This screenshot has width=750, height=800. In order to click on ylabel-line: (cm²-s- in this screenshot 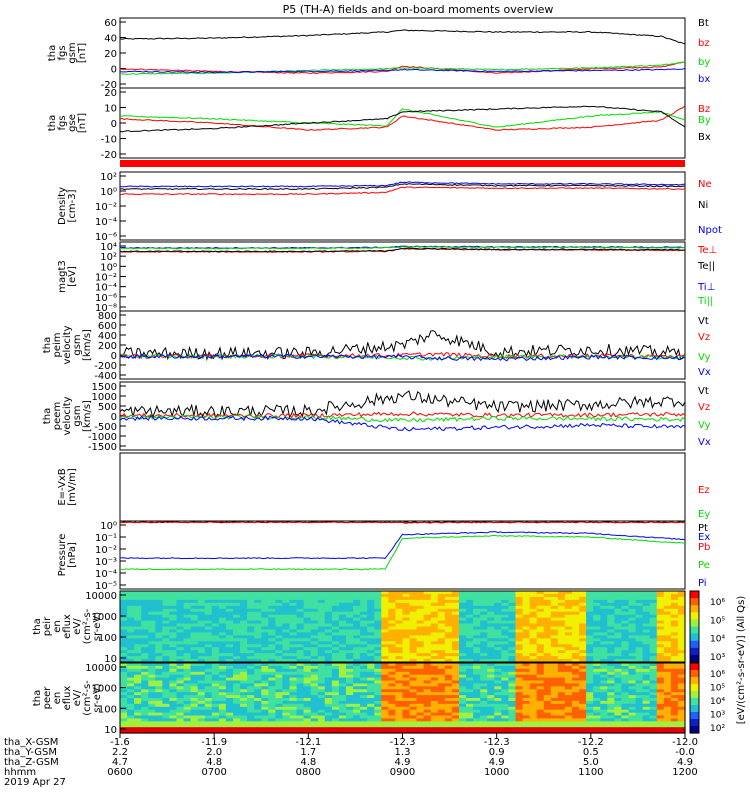, I will do `click(87, 626)`.